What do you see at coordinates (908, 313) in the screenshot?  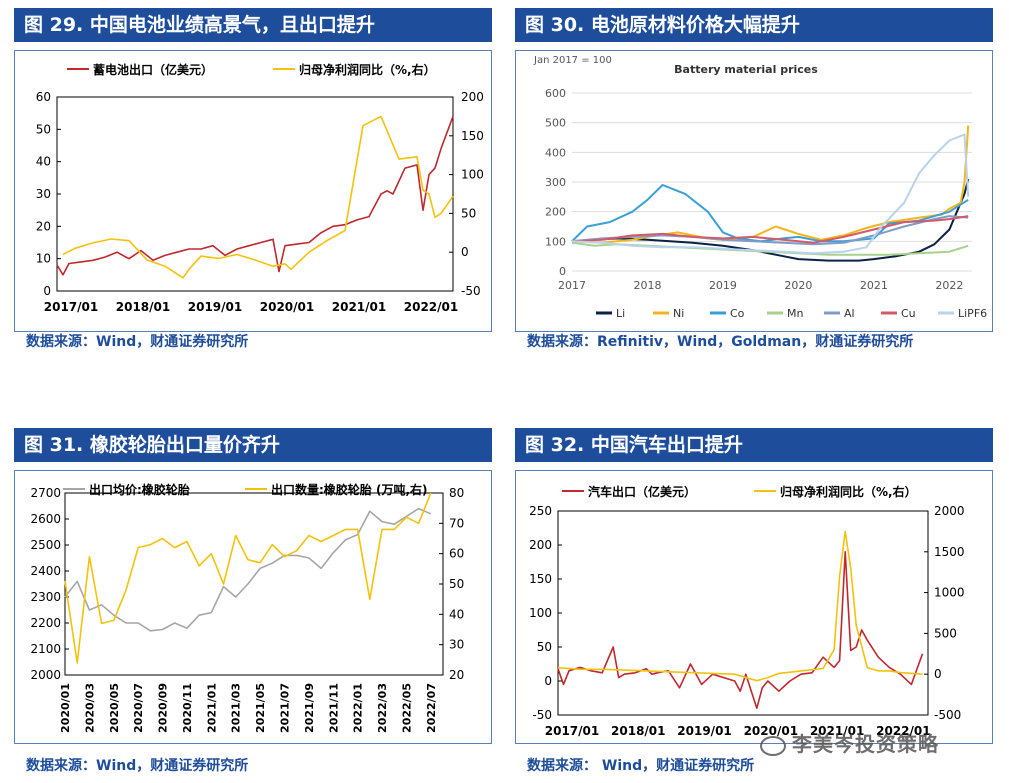 I see `legend-label: Cu` at bounding box center [908, 313].